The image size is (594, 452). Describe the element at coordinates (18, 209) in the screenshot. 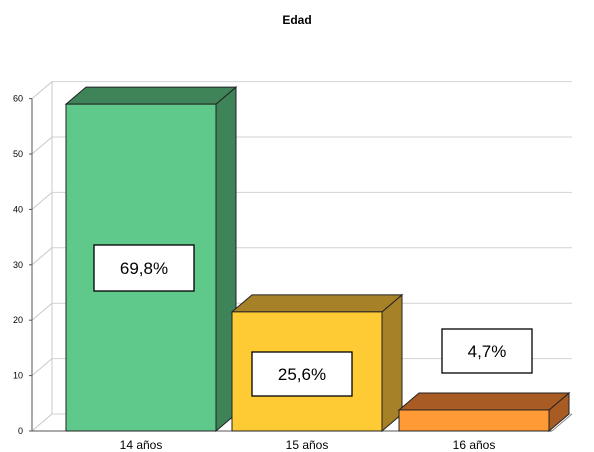

I see `y-tick-label-40: 40` at that location.